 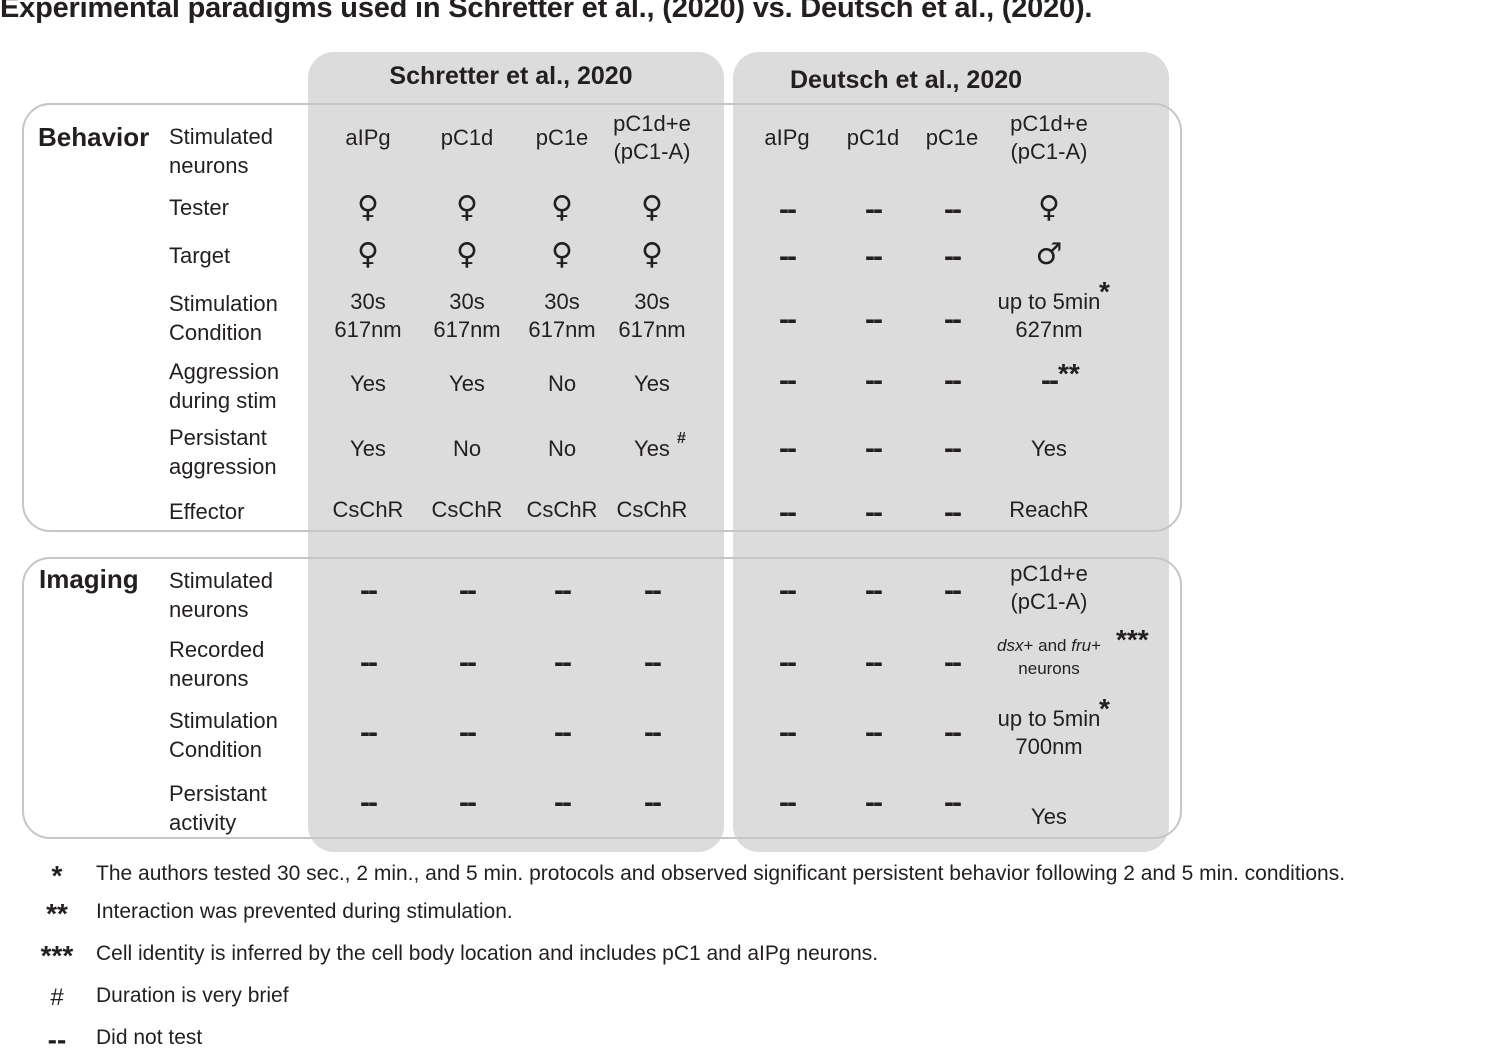 What do you see at coordinates (223, 735) in the screenshot?
I see `row-label-i-cond: Stimulation Condition` at bounding box center [223, 735].